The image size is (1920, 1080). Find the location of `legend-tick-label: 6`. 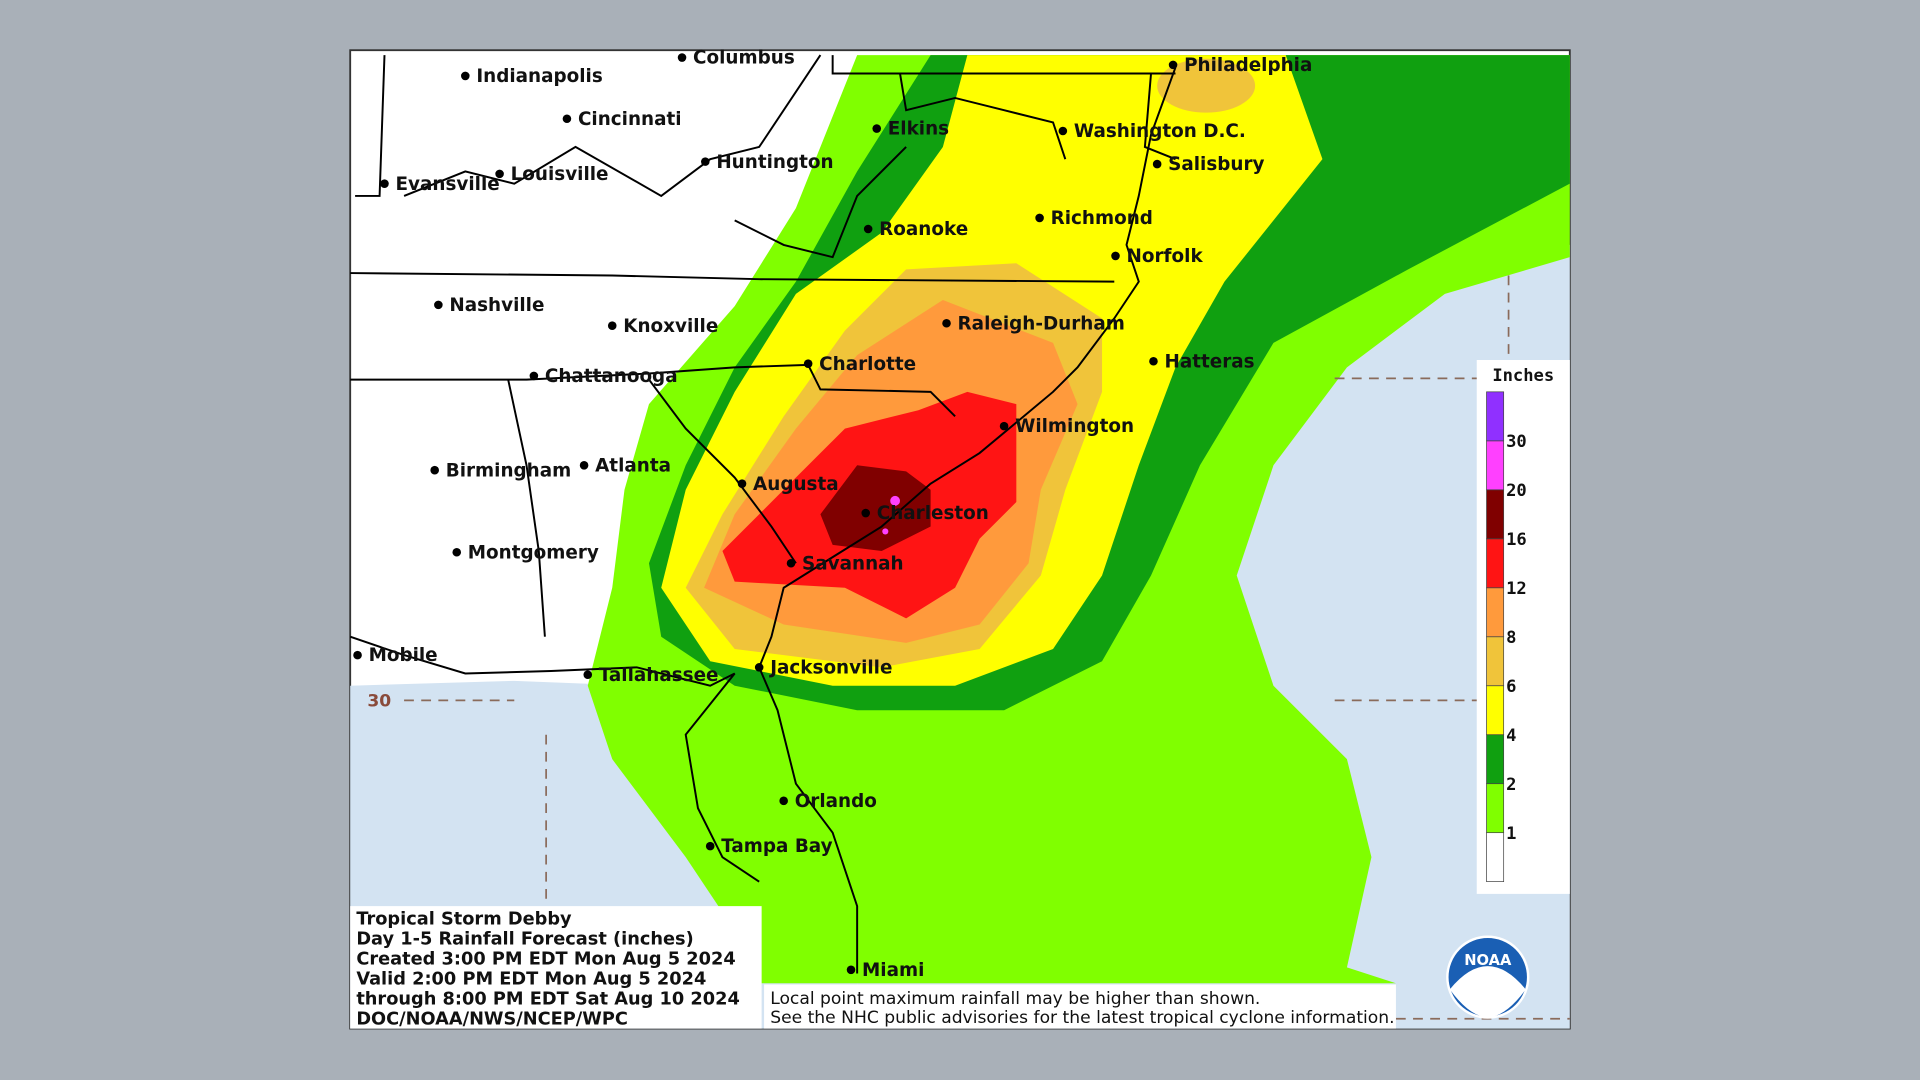

legend-tick-label: 6 is located at coordinates (1511, 687).